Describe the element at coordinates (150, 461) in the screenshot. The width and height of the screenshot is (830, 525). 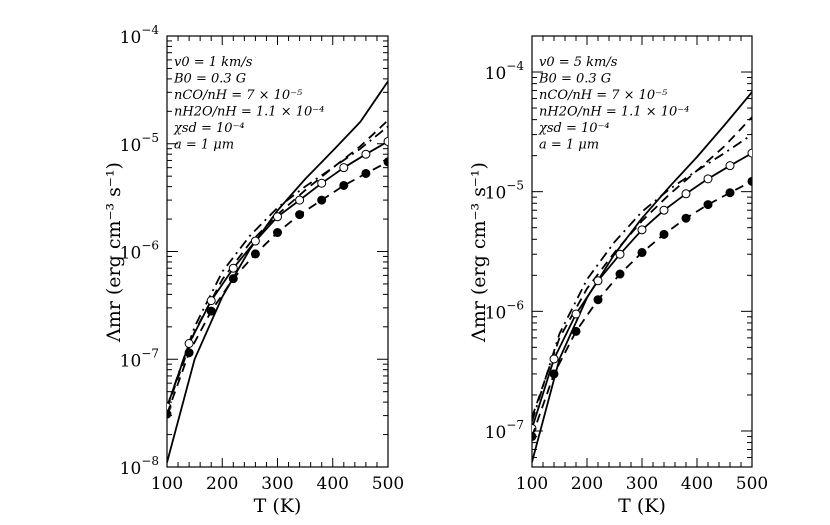
I see `y-tick-exponent: −8` at that location.